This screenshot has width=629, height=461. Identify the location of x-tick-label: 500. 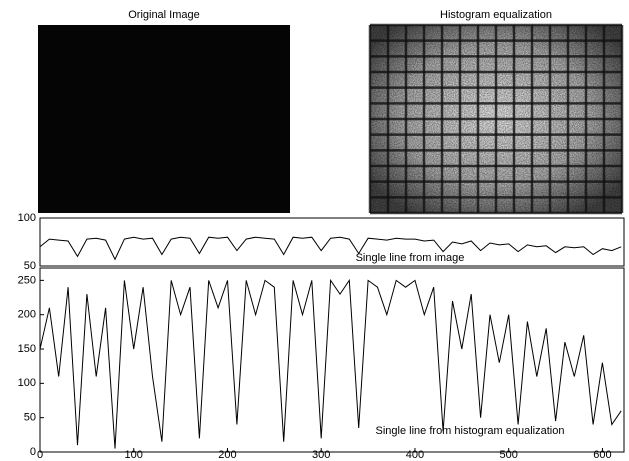
(509, 455).